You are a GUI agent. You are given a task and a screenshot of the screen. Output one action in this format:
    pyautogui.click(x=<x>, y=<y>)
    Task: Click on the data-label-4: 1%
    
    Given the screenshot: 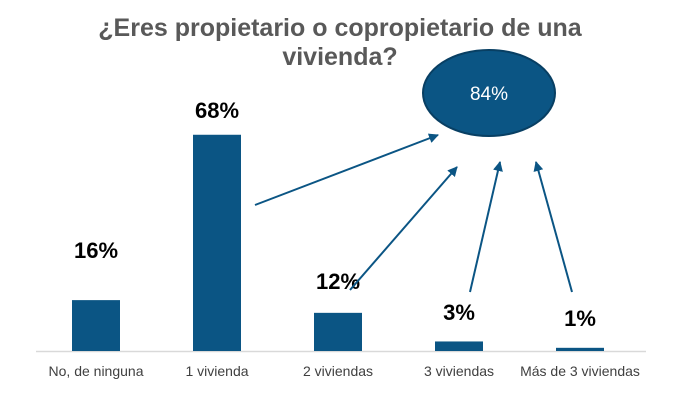 What is the action you would take?
    pyautogui.click(x=580, y=318)
    